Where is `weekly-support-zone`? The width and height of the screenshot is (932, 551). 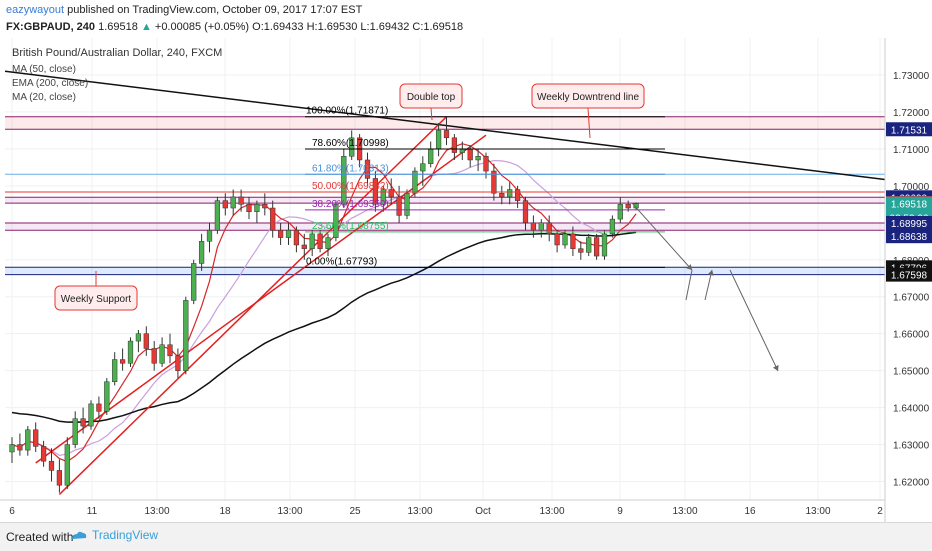
weekly-support-zone is located at coordinates (445, 271).